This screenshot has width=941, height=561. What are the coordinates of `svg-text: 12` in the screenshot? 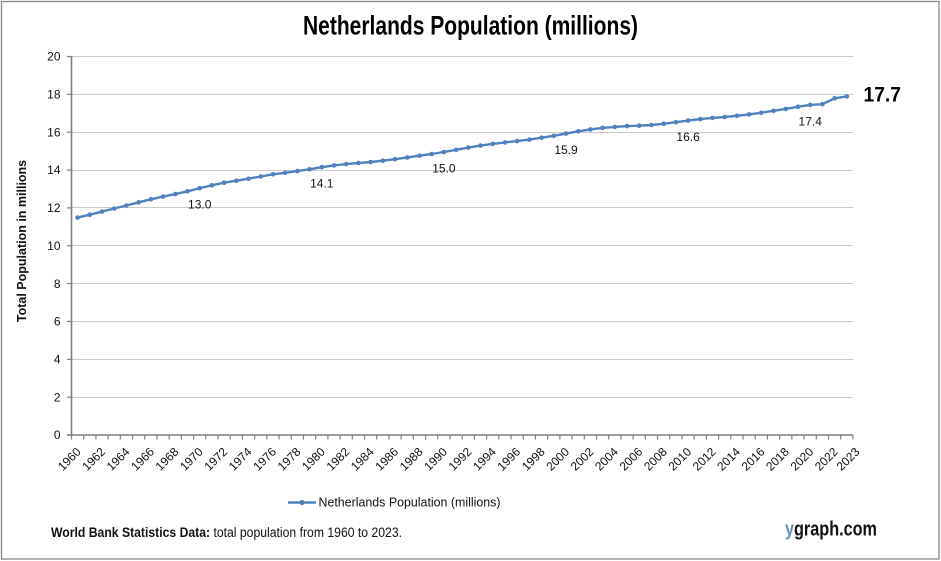 It's located at (54, 208).